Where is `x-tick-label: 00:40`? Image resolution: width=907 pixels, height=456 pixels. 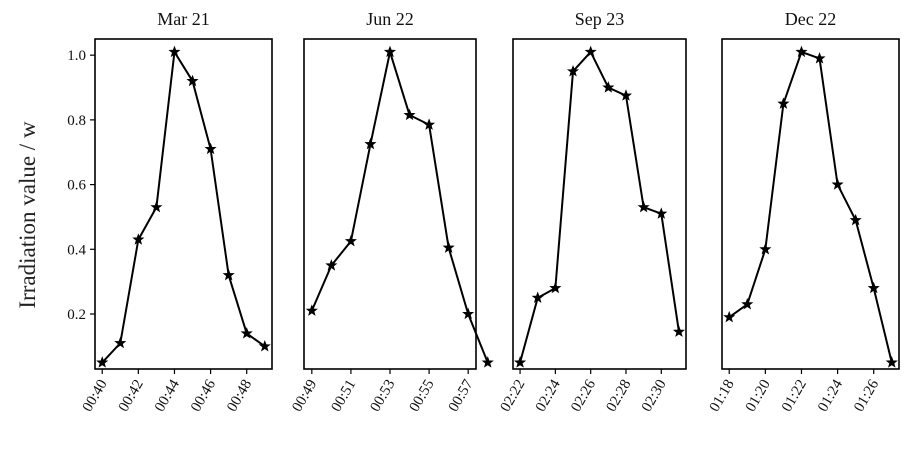
x-tick-label: 00:40 is located at coordinates (95, 396).